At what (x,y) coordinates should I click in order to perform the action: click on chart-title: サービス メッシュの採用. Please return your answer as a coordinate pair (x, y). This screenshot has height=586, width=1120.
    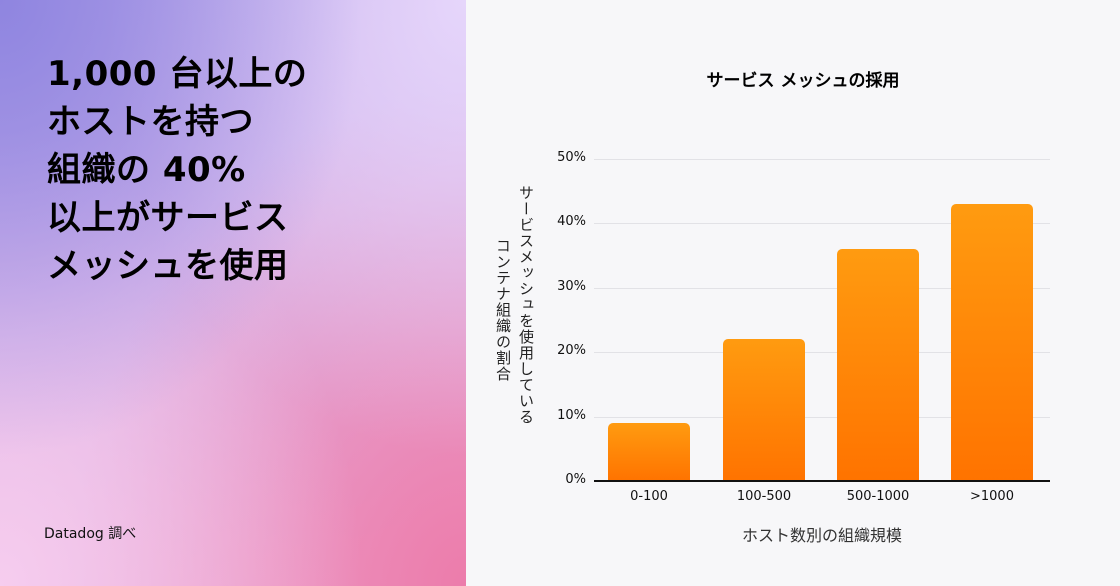
    Looking at the image, I should click on (803, 81).